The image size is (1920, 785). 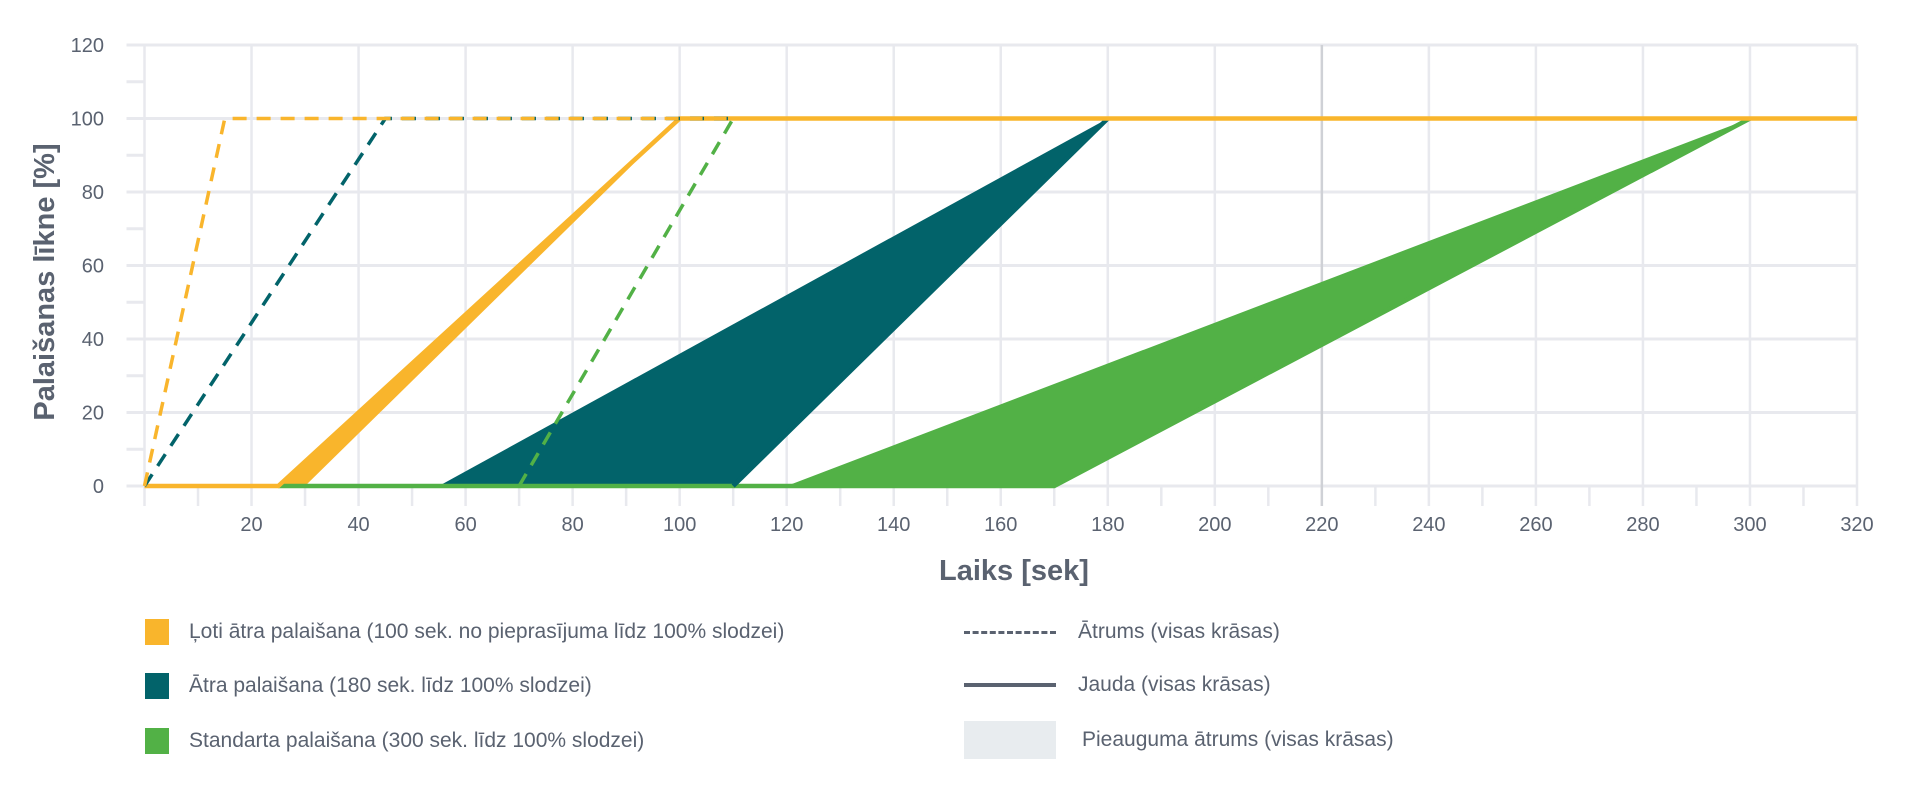 What do you see at coordinates (1014, 571) in the screenshot?
I see `x-axis-title: Laiks [sek]` at bounding box center [1014, 571].